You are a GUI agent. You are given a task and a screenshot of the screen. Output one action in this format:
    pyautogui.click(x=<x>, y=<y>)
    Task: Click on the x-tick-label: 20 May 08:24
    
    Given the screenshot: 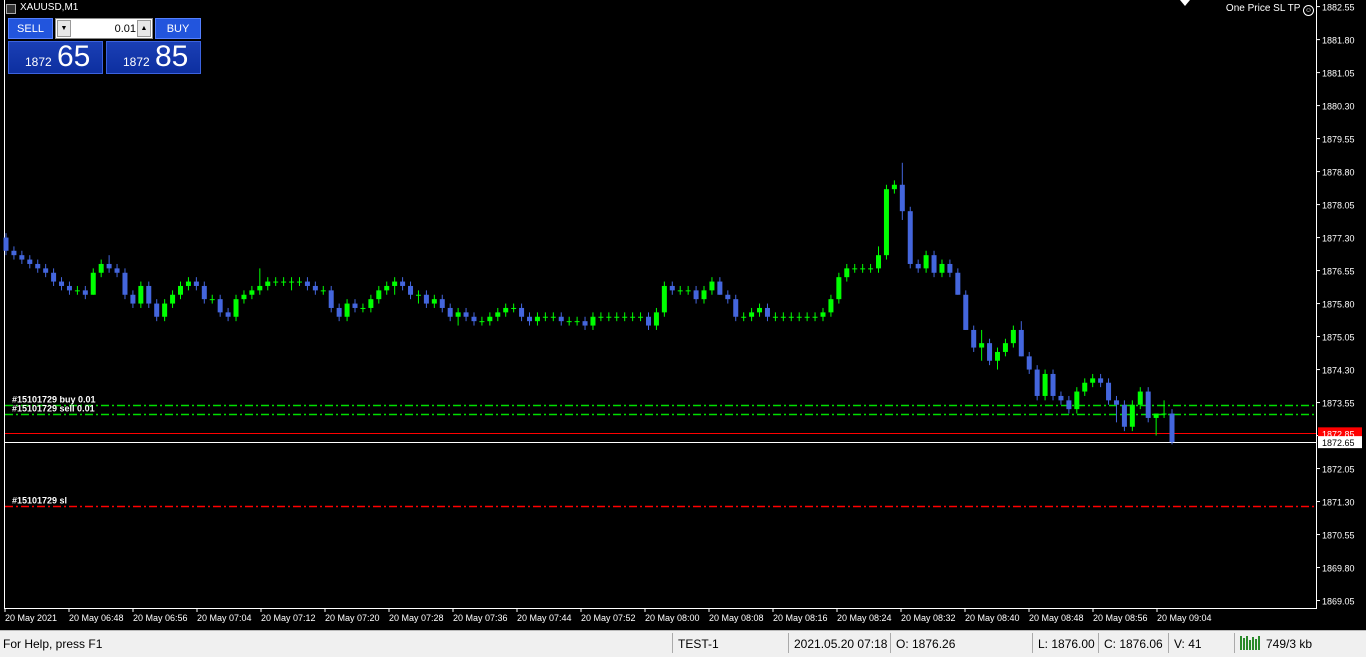 What is the action you would take?
    pyautogui.click(x=864, y=618)
    